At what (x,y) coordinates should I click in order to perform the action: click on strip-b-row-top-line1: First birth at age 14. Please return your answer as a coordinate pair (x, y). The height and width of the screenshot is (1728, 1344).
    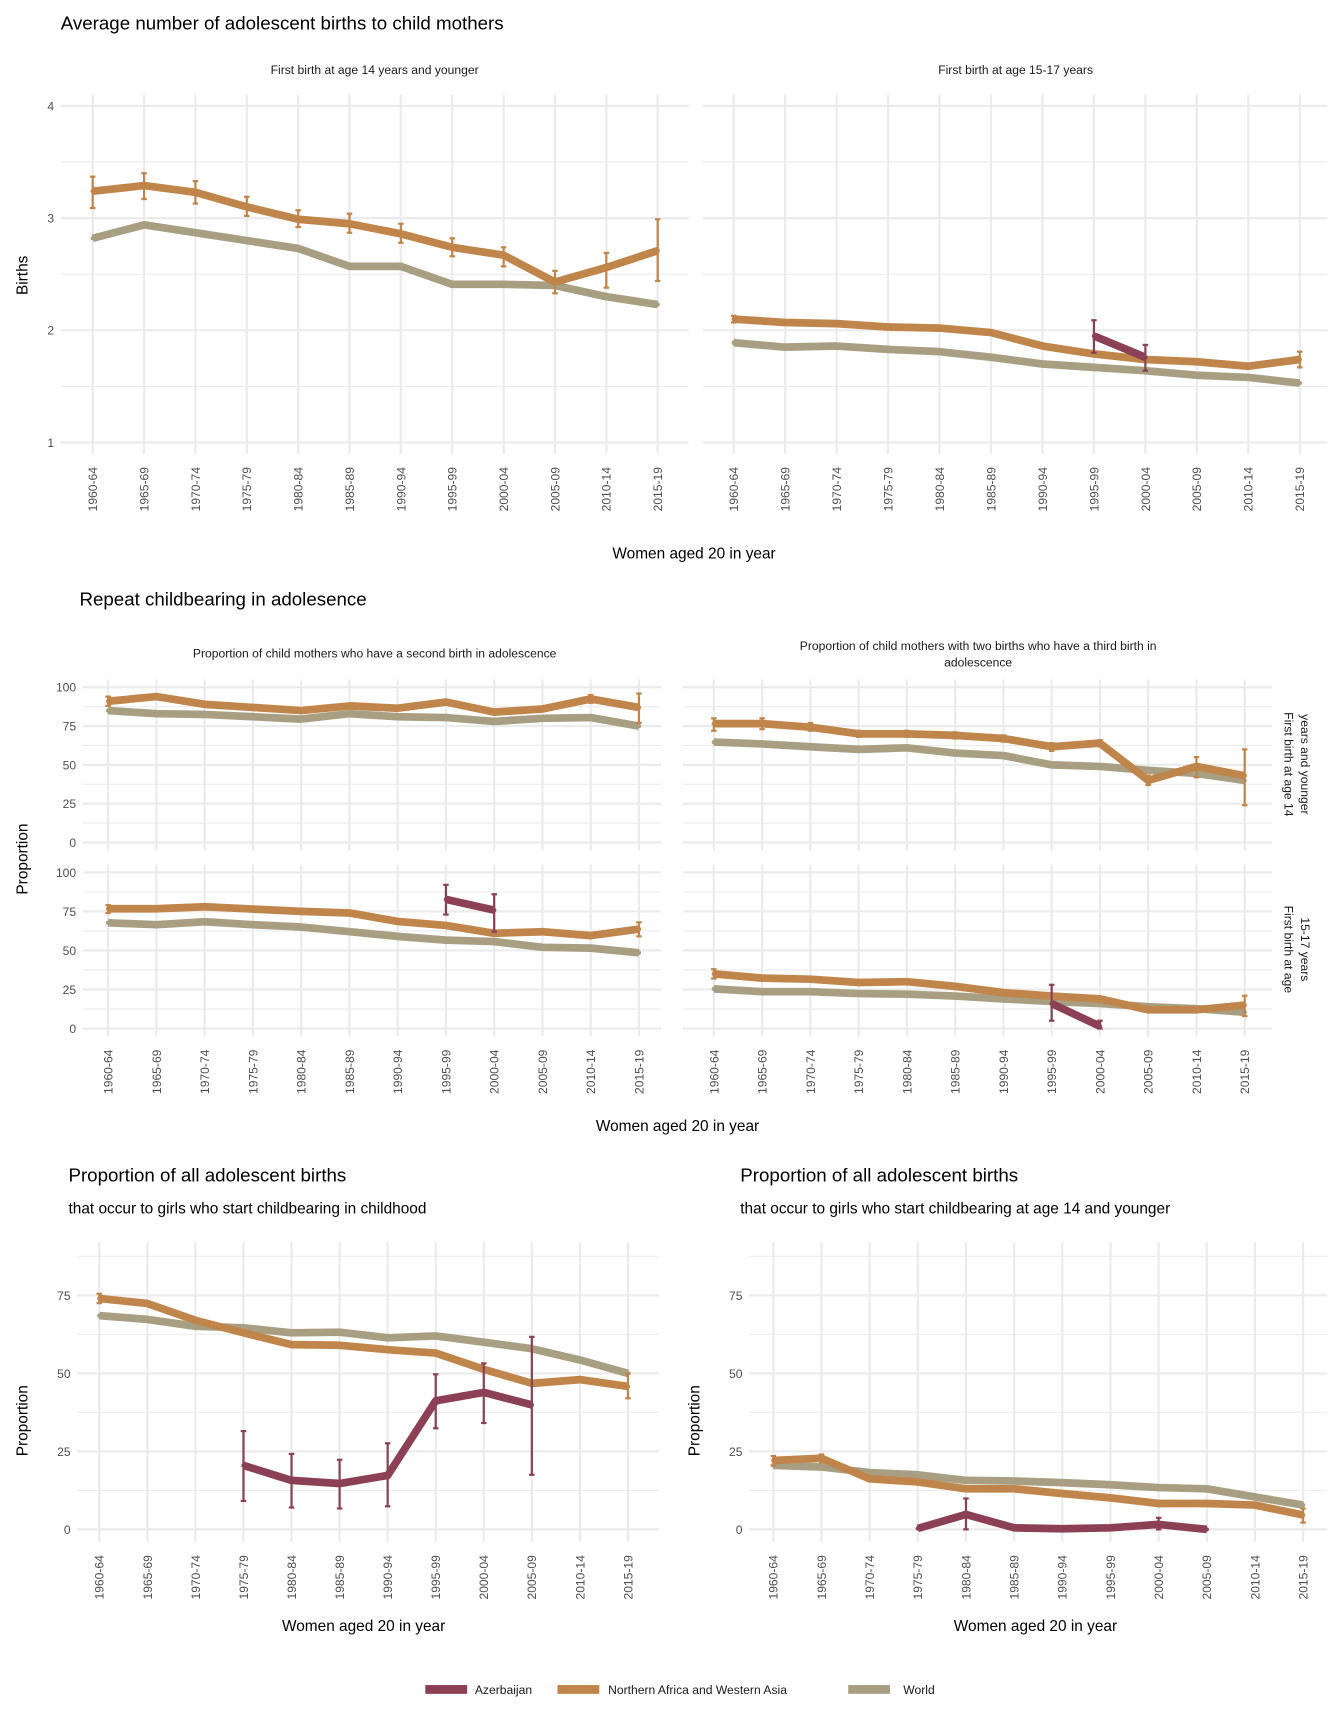
    Looking at the image, I should click on (1288, 764).